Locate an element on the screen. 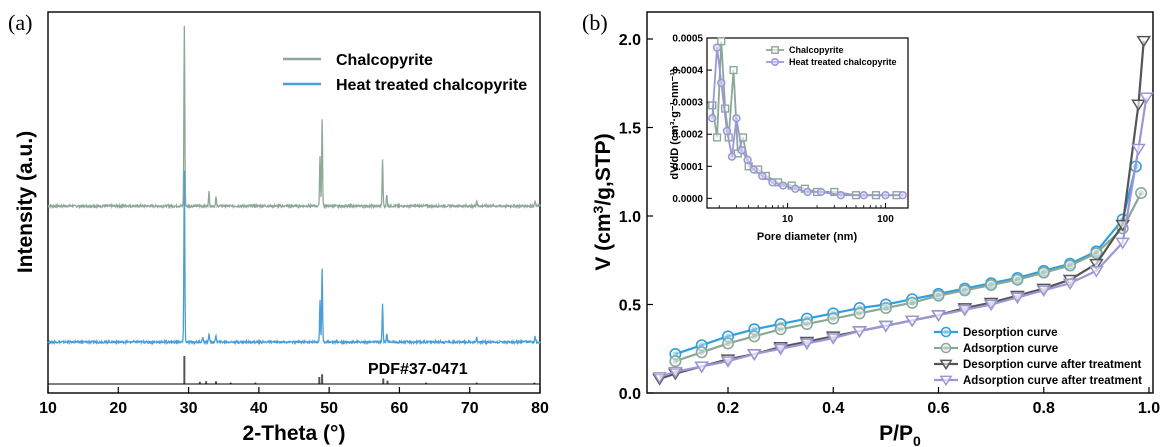 The width and height of the screenshot is (1161, 447). panel-b-y-tick-label: 0.0 is located at coordinates (630, 394).